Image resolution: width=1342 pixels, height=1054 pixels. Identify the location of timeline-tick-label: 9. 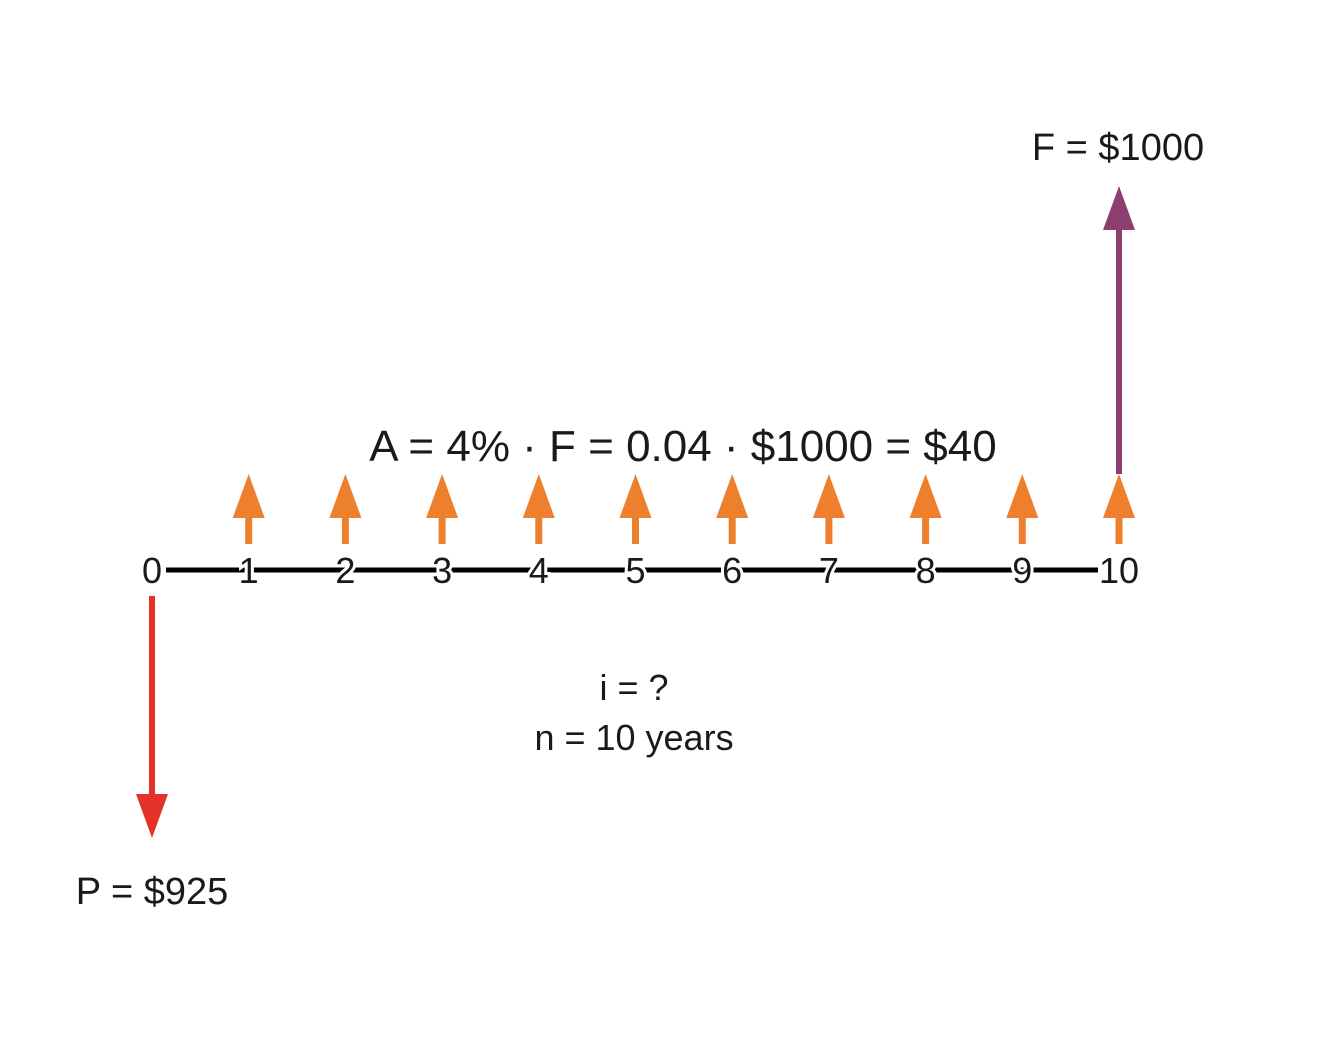
(1022, 570).